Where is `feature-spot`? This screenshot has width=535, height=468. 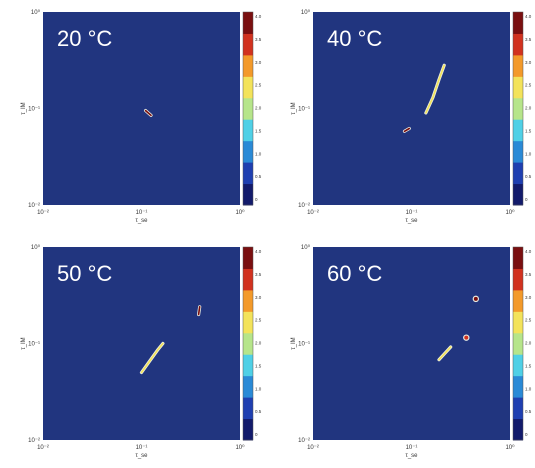
feature-spot is located at coordinates (475, 298).